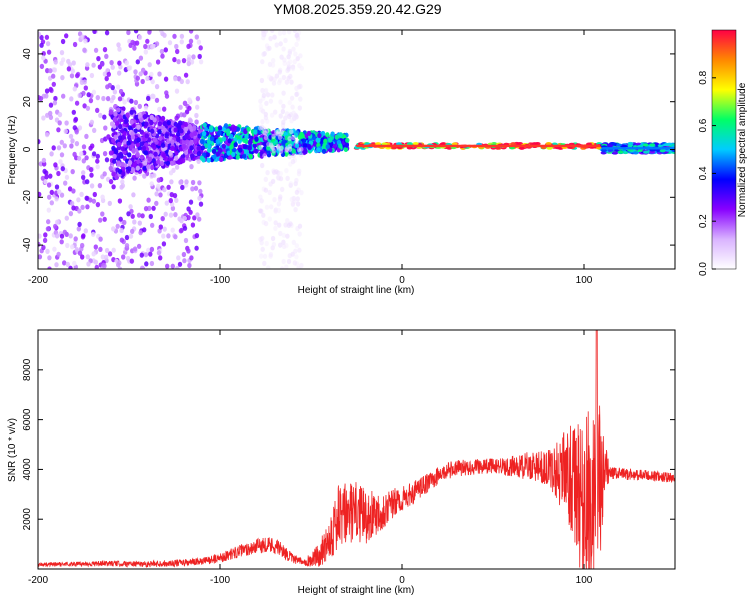 The height and width of the screenshot is (600, 750). Describe the element at coordinates (27, 244) in the screenshot. I see `y-tick-label: -40` at that location.